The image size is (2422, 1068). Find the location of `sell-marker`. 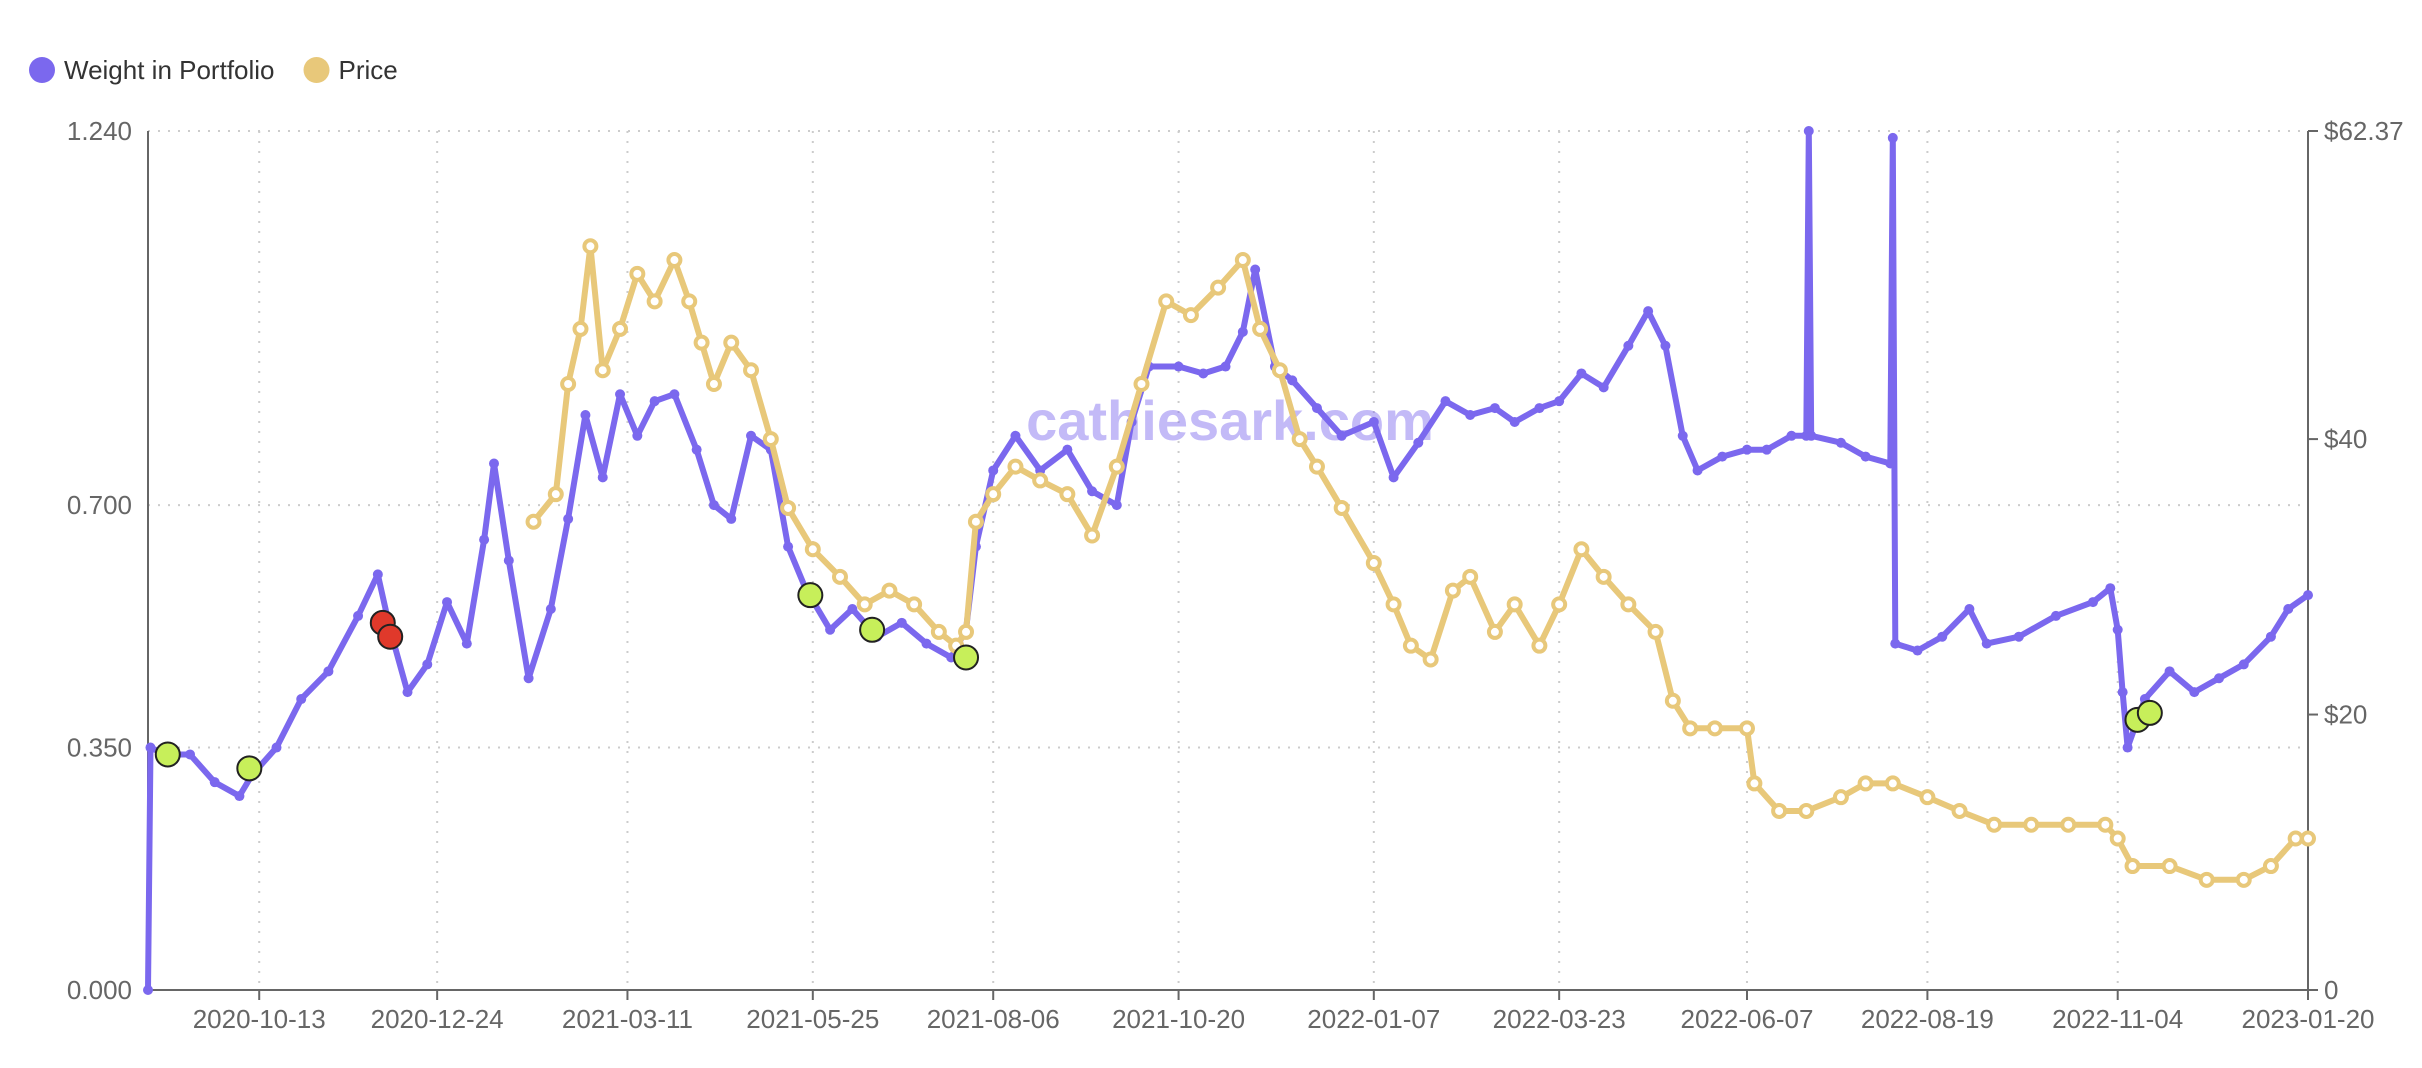

sell-marker is located at coordinates (390, 636).